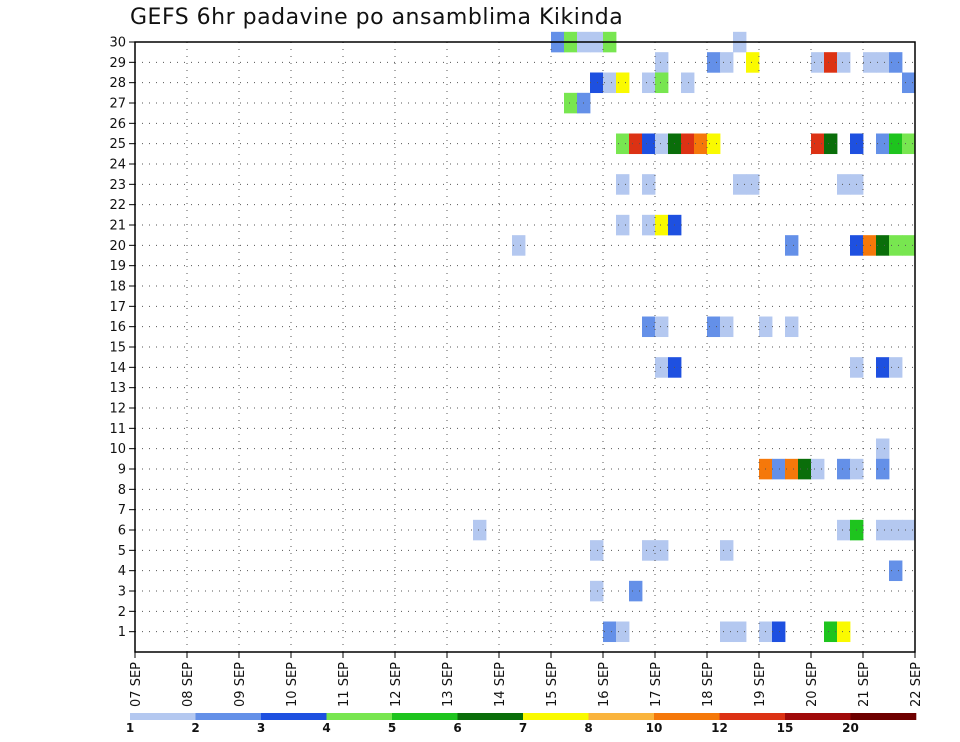 The image size is (960, 742). What do you see at coordinates (916, 684) in the screenshot?
I see `x-tick-label: 22 SEP` at bounding box center [916, 684].